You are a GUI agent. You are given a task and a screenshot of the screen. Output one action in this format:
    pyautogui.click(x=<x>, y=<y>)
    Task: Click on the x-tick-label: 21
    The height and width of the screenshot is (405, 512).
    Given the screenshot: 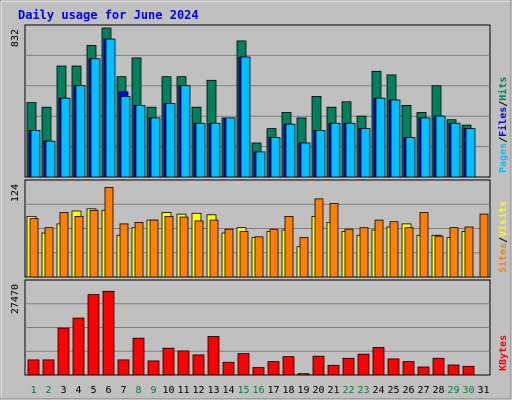 What is the action you would take?
    pyautogui.click(x=333, y=390)
    